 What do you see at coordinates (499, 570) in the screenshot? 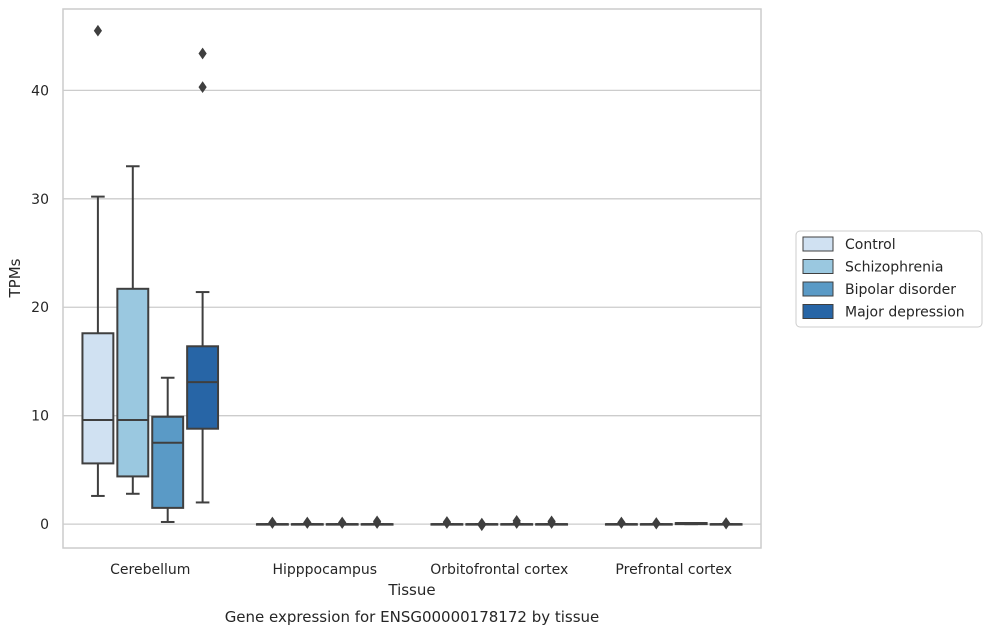
I see `x-tick-label: Orbitofrontal cortex` at bounding box center [499, 570].